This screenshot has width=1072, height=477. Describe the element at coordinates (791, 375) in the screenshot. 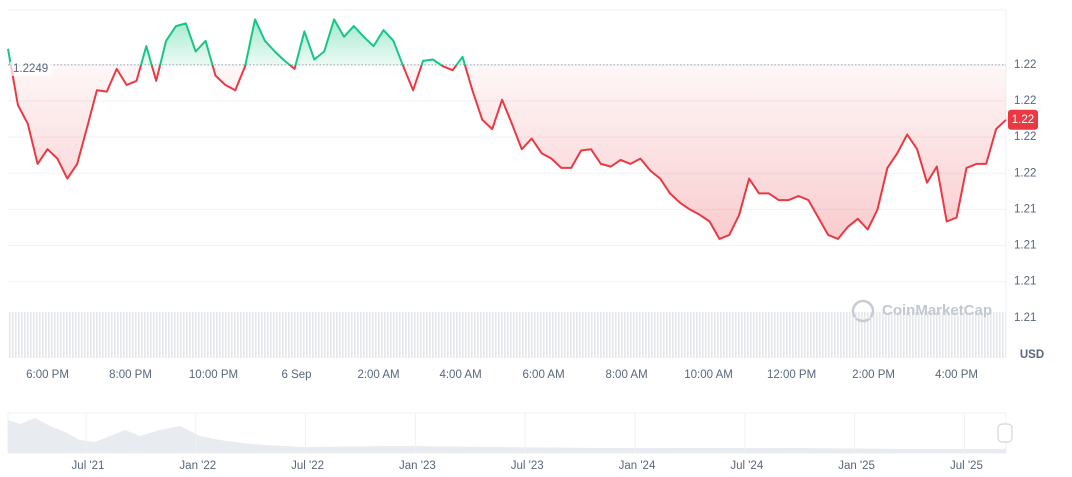

I see `x-tick-label: 12:00 PM` at that location.